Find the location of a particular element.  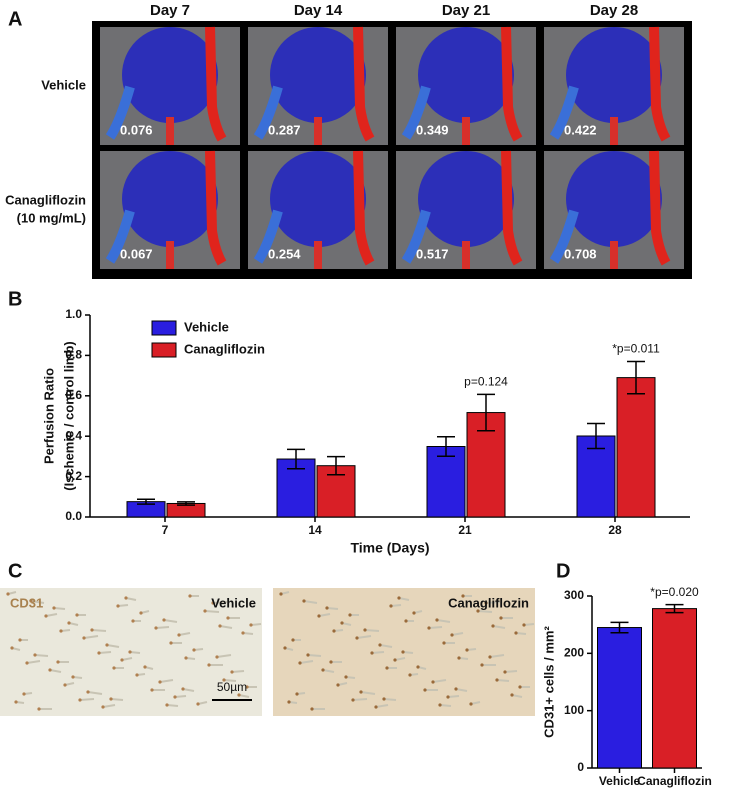

row-label: Vehicle is located at coordinates (63, 84).